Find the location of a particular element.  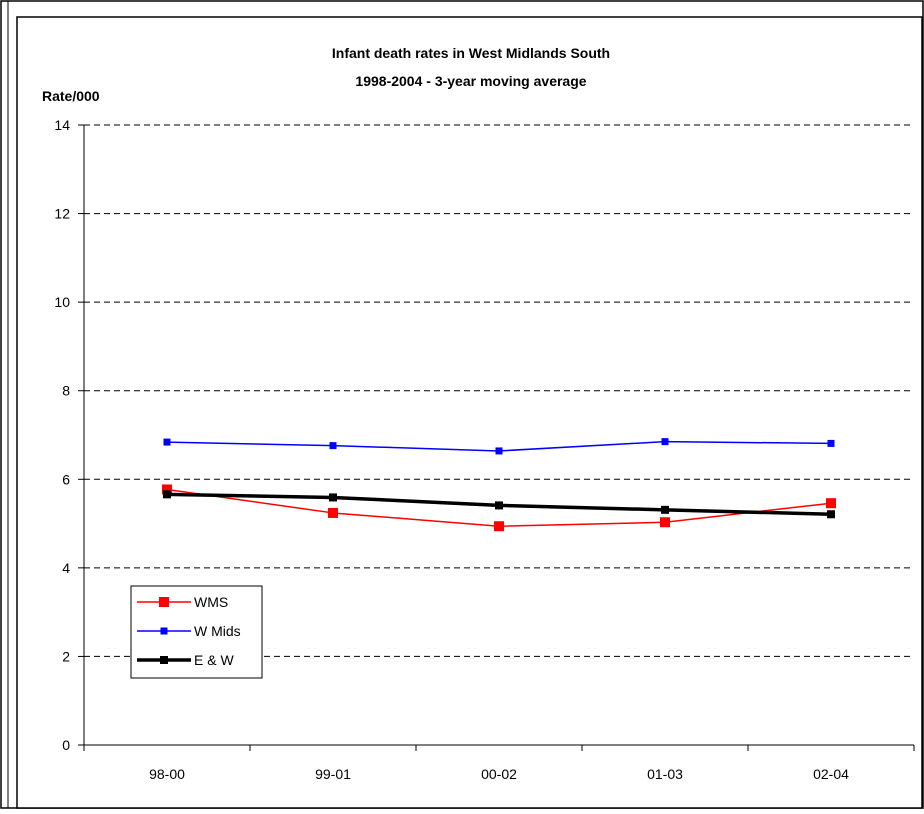

x-tick-labels: 98-00 99-01 00-02 01-03 02-04 is located at coordinates (499, 774).